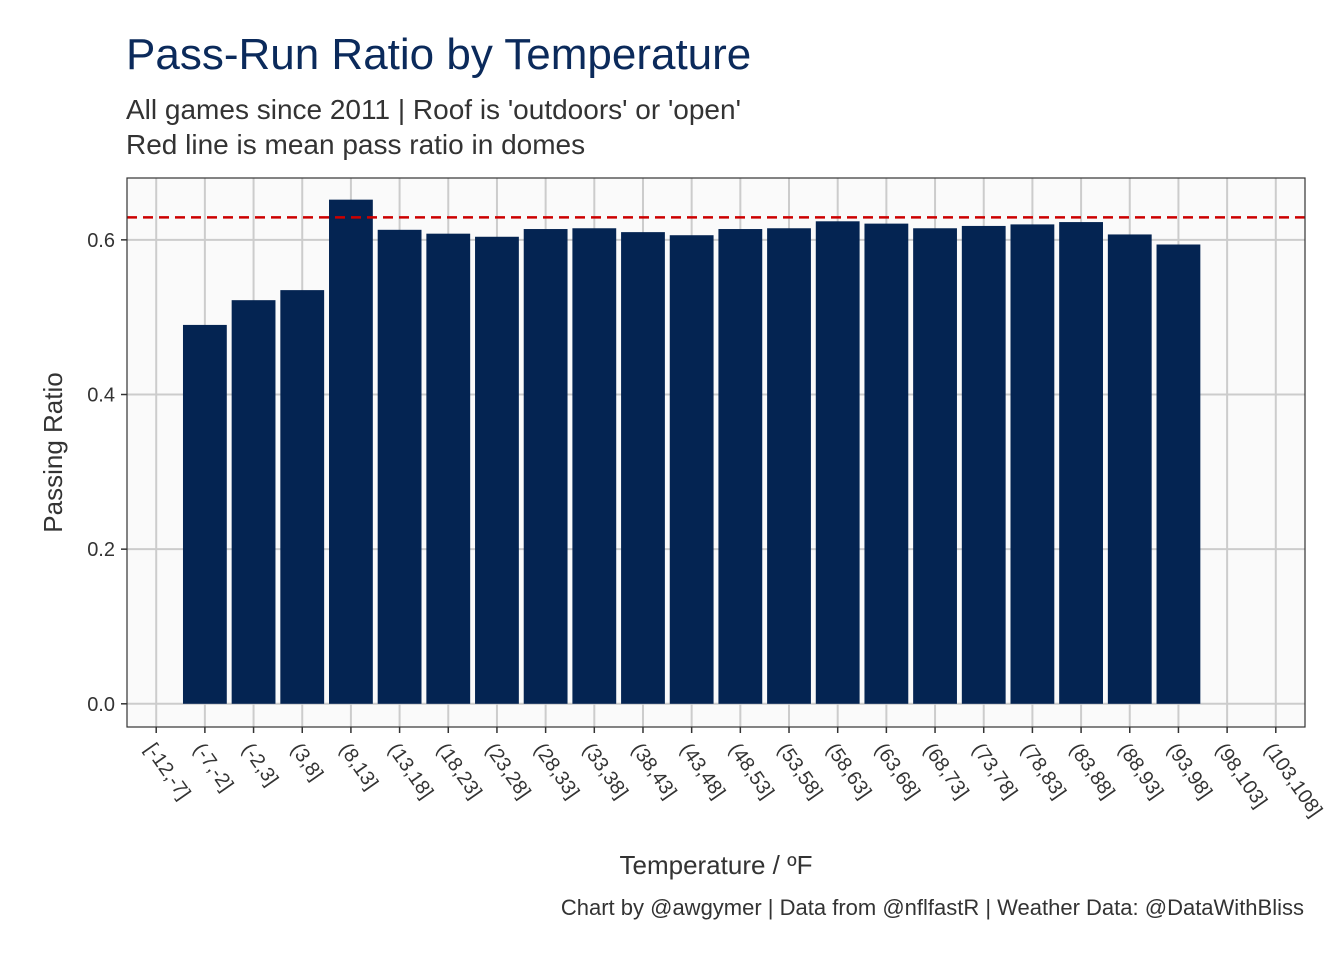  Describe the element at coordinates (849, 771) in the screenshot. I see `x-tick-label: (58,63]` at that location.